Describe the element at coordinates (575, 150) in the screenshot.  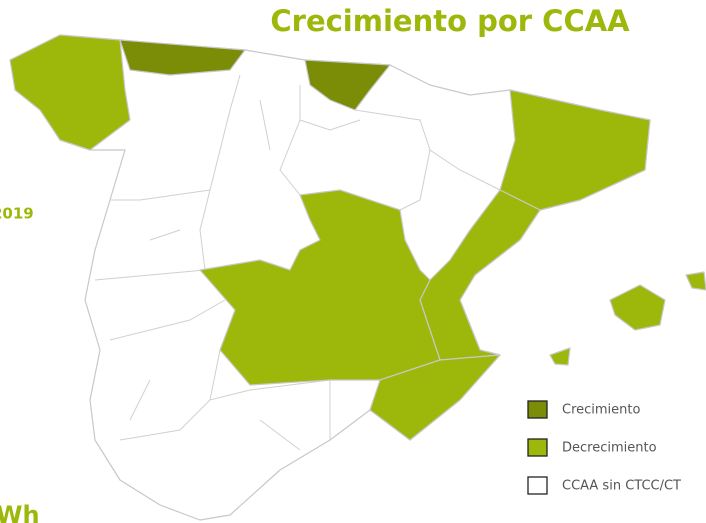
I see `cataluna` at that location.